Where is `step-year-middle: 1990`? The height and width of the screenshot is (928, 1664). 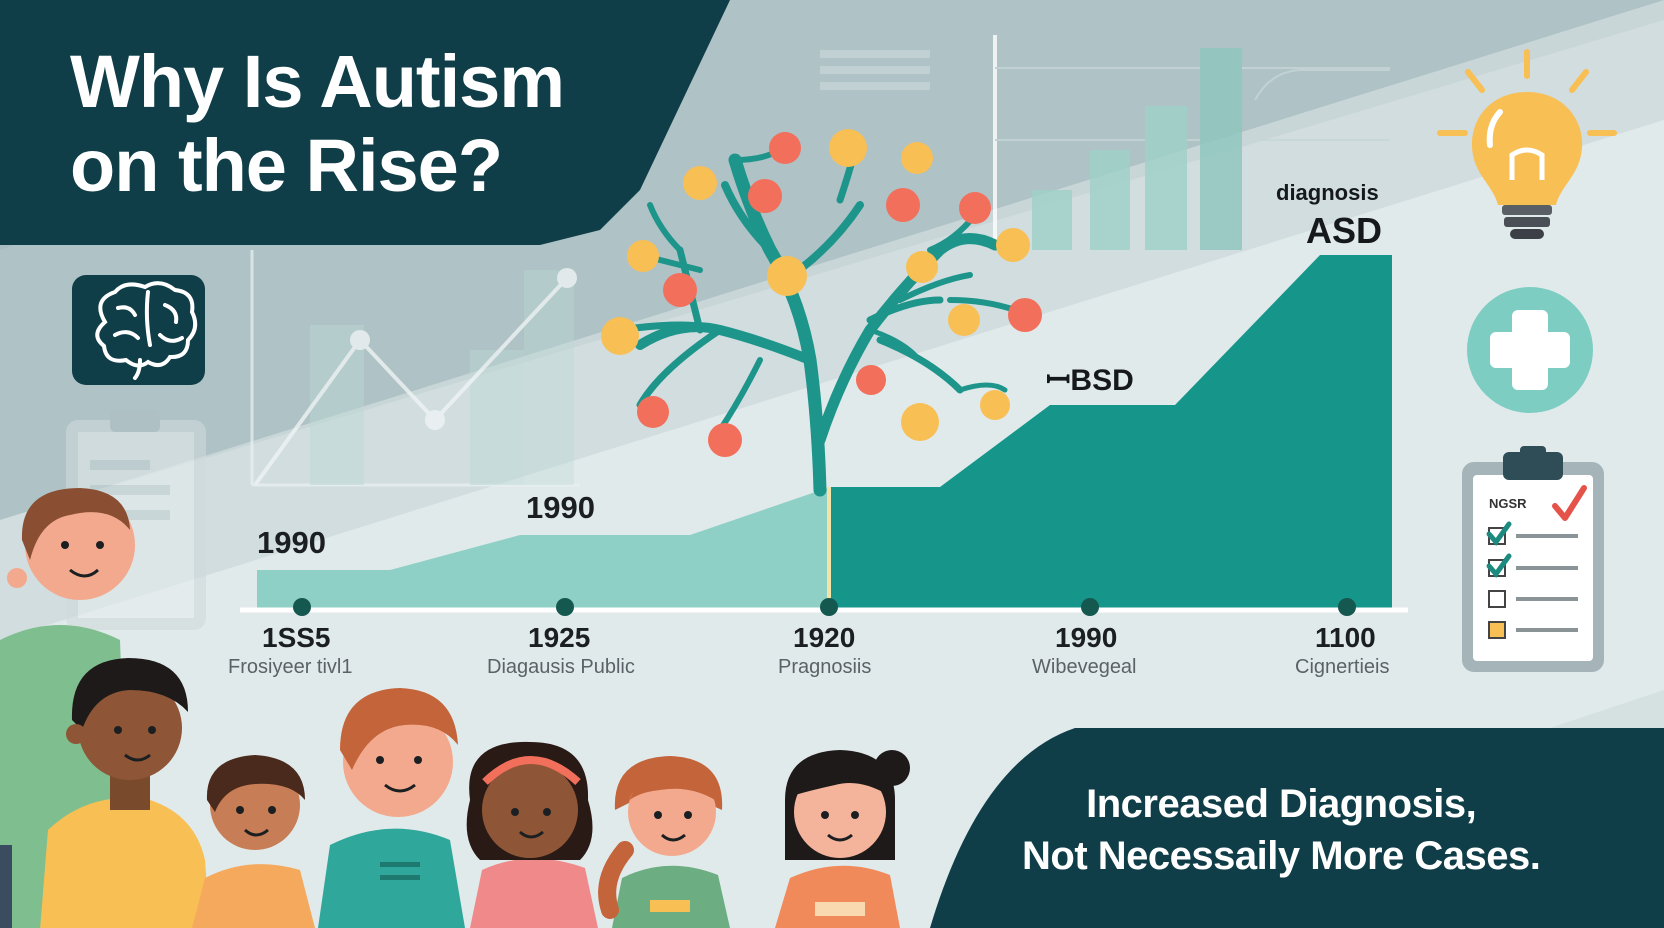 step-year-middle: 1990 is located at coordinates (560, 507).